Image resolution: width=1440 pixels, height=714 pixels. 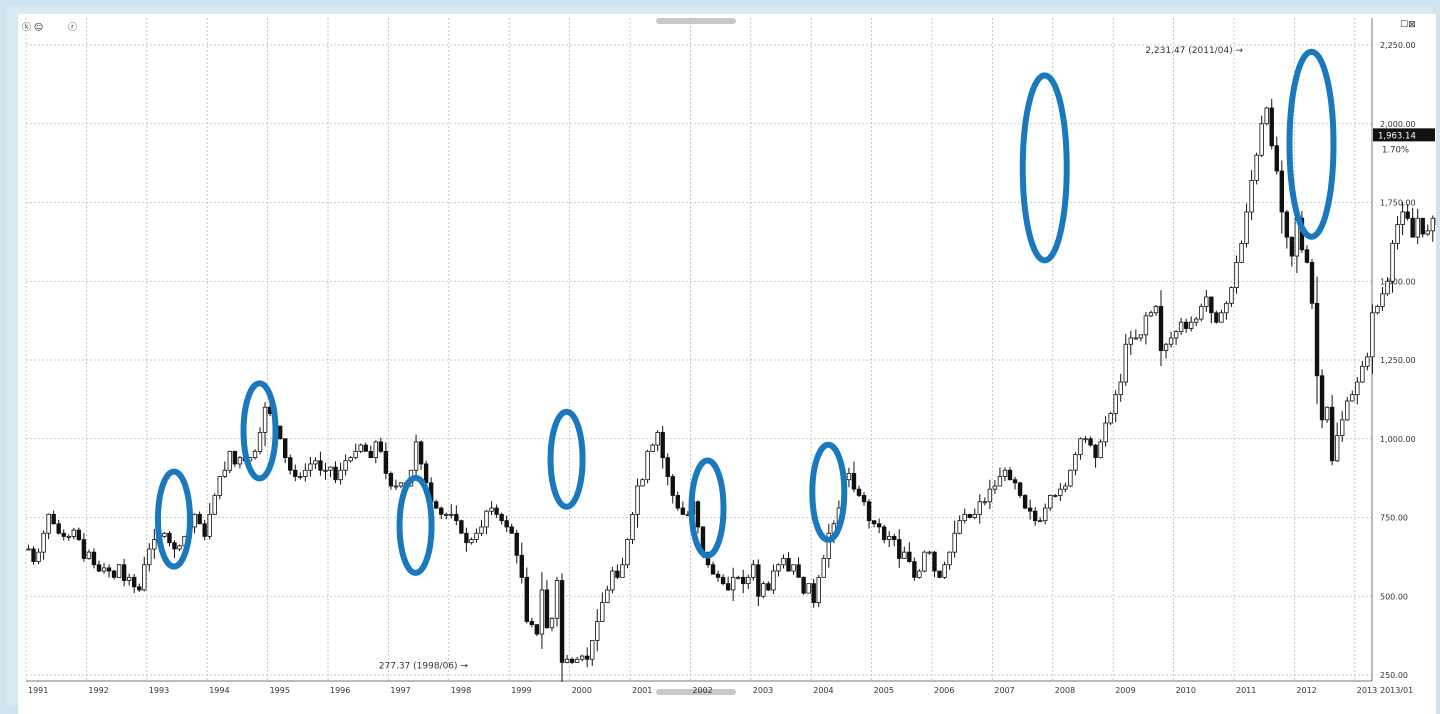 What do you see at coordinates (763, 690) in the screenshot?
I see `x-tick-label: 2003` at bounding box center [763, 690].